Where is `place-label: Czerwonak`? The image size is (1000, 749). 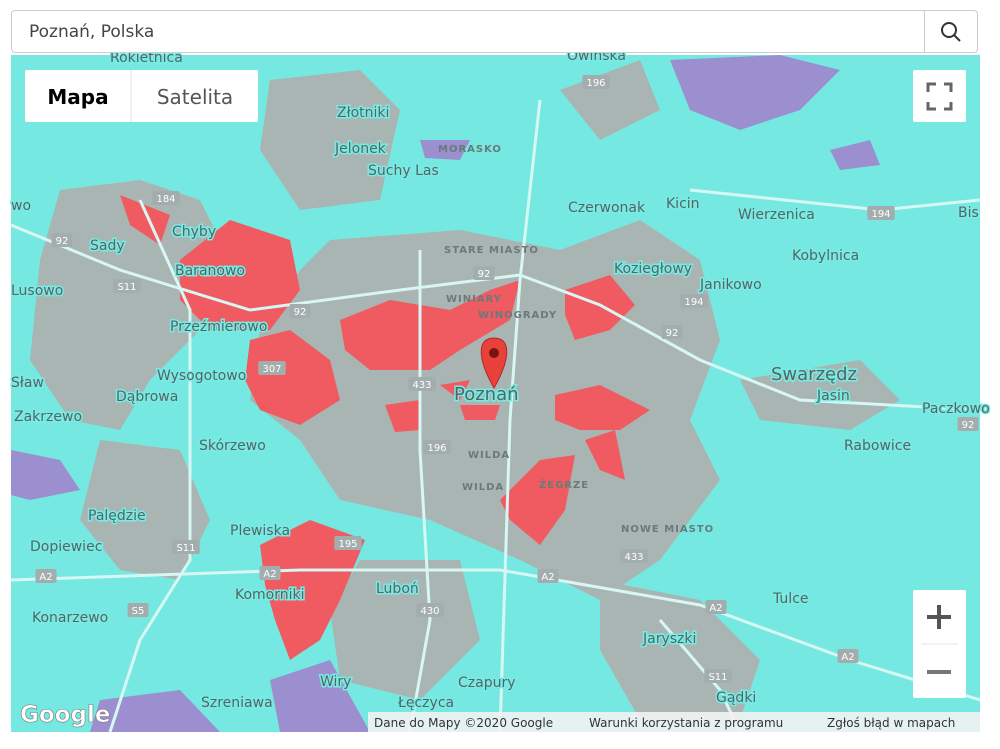
place-label: Czerwonak is located at coordinates (607, 208).